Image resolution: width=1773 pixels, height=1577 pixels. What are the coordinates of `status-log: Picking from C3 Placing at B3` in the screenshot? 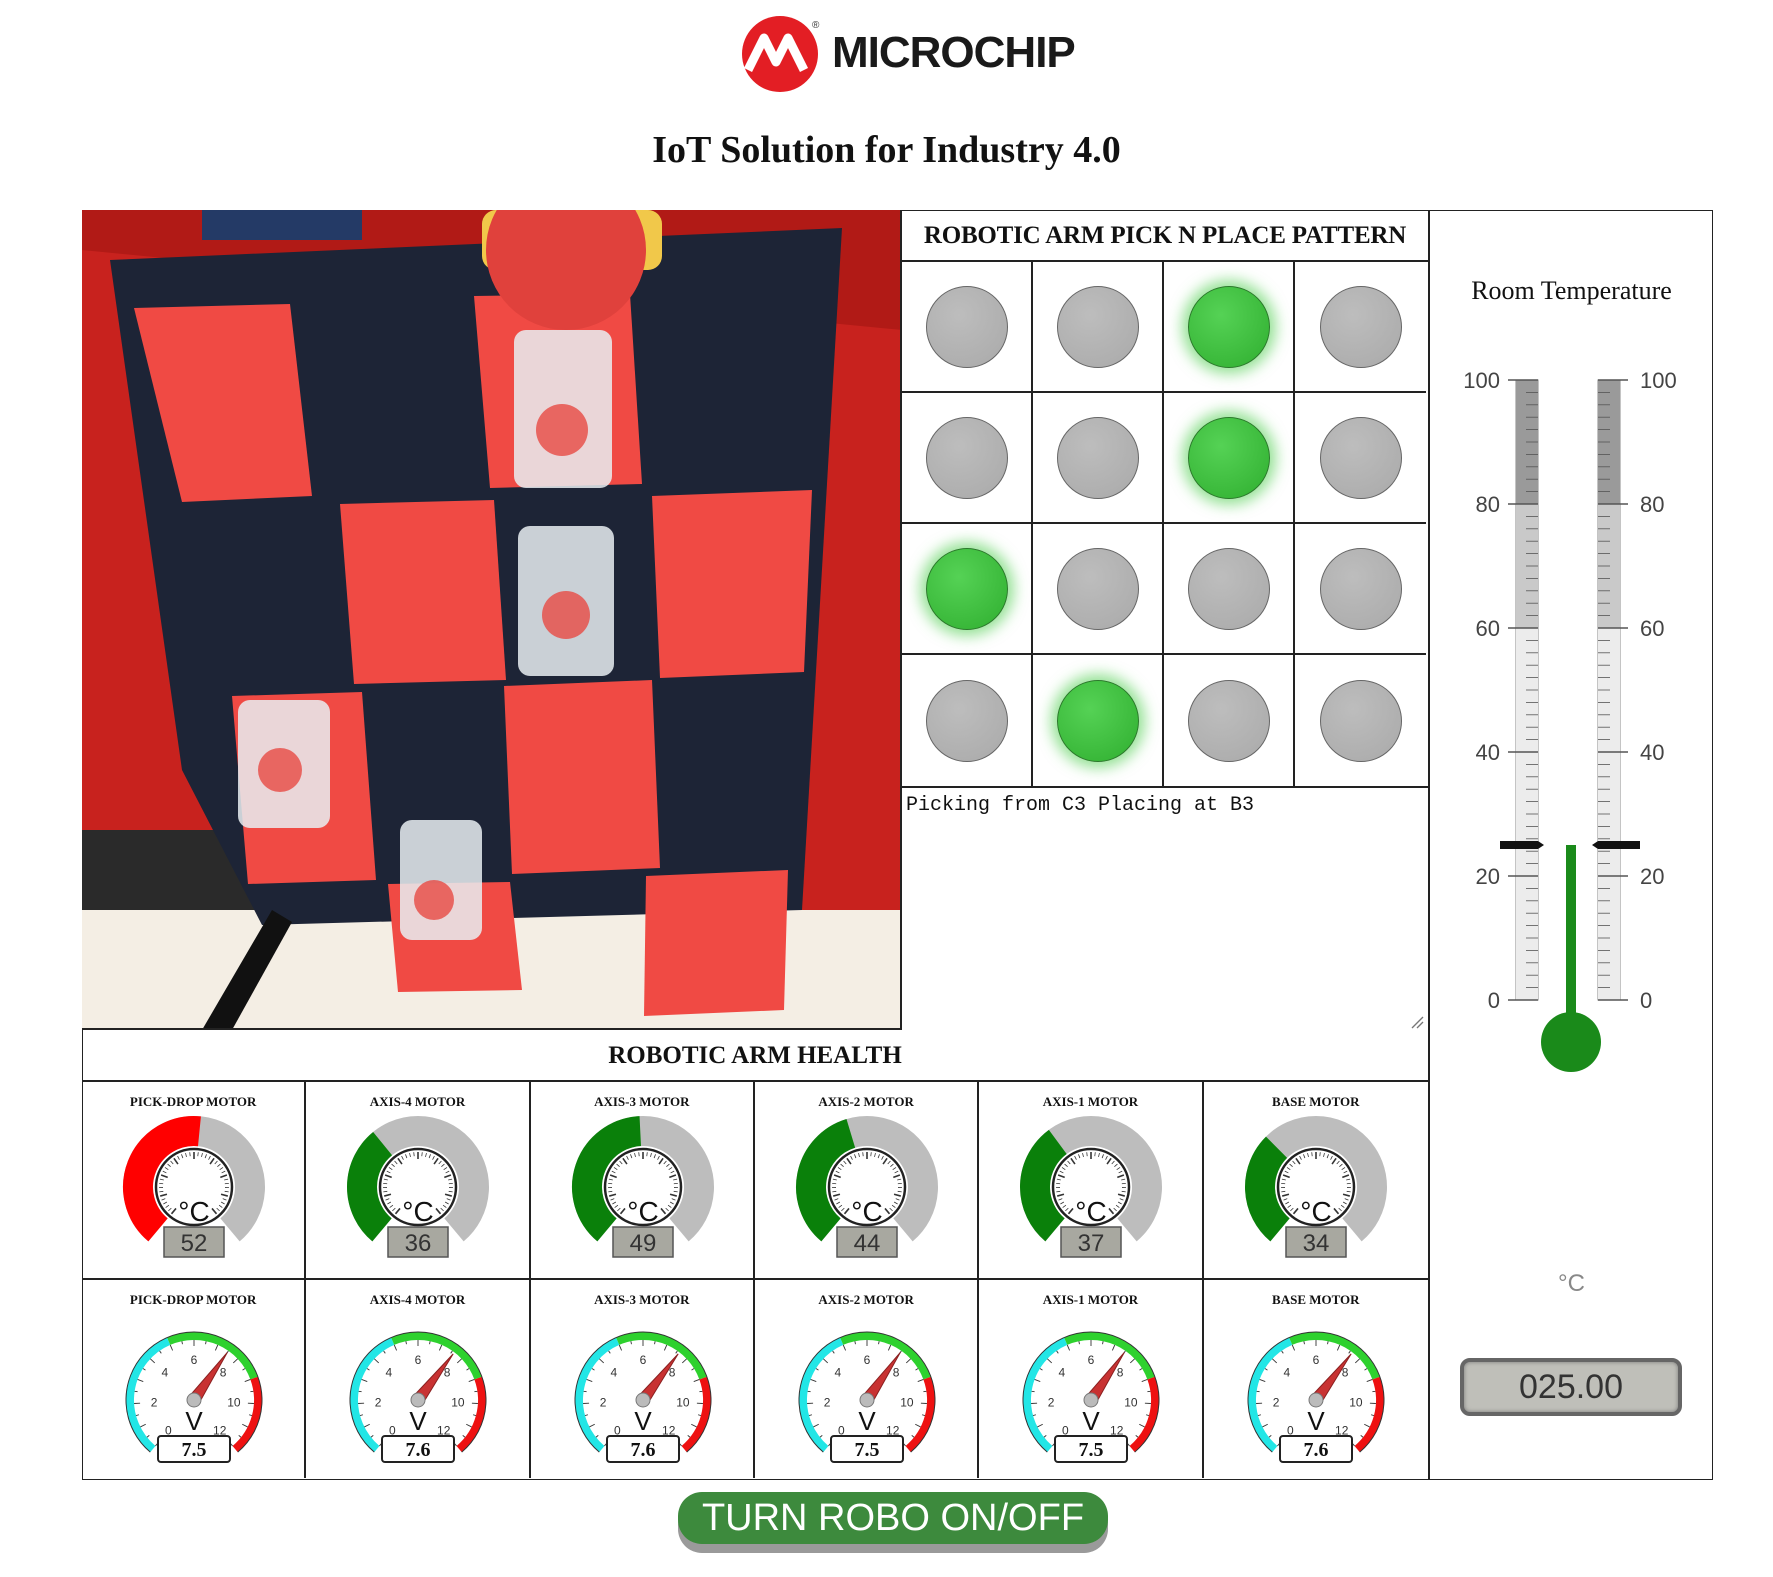 It's located at (1165, 908).